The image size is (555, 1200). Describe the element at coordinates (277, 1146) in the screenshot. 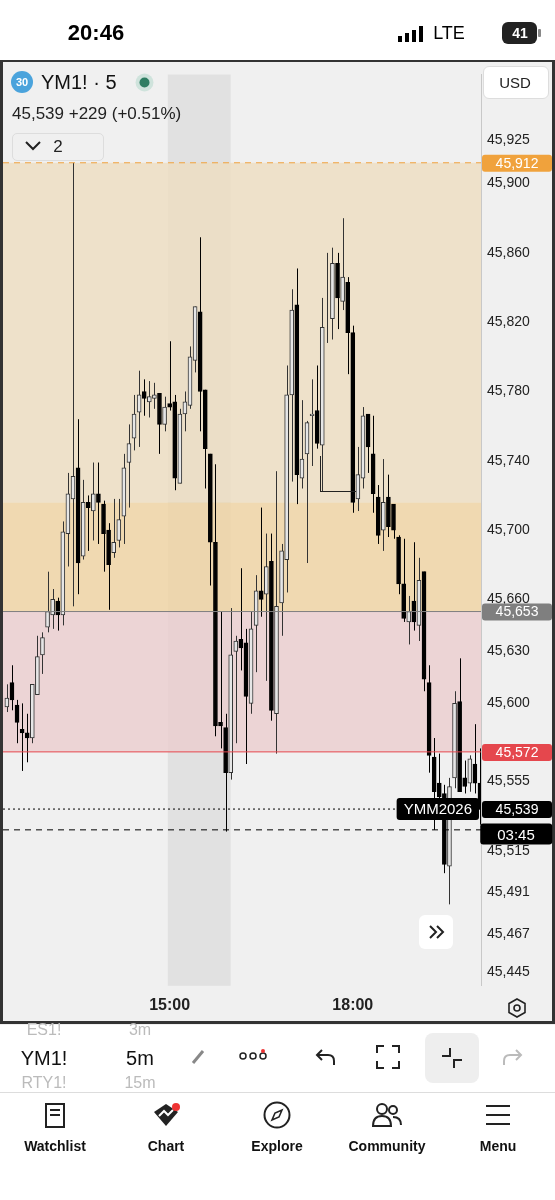

I see `text: Explore` at that location.